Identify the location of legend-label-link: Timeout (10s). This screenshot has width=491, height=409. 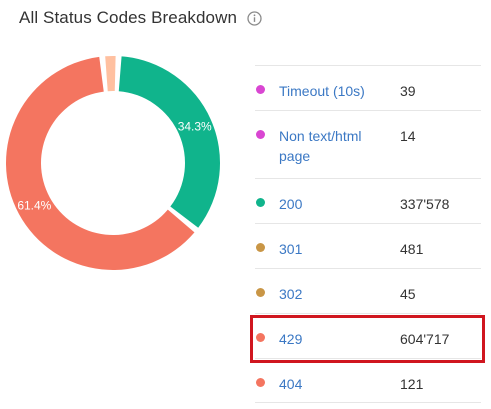
(322, 91).